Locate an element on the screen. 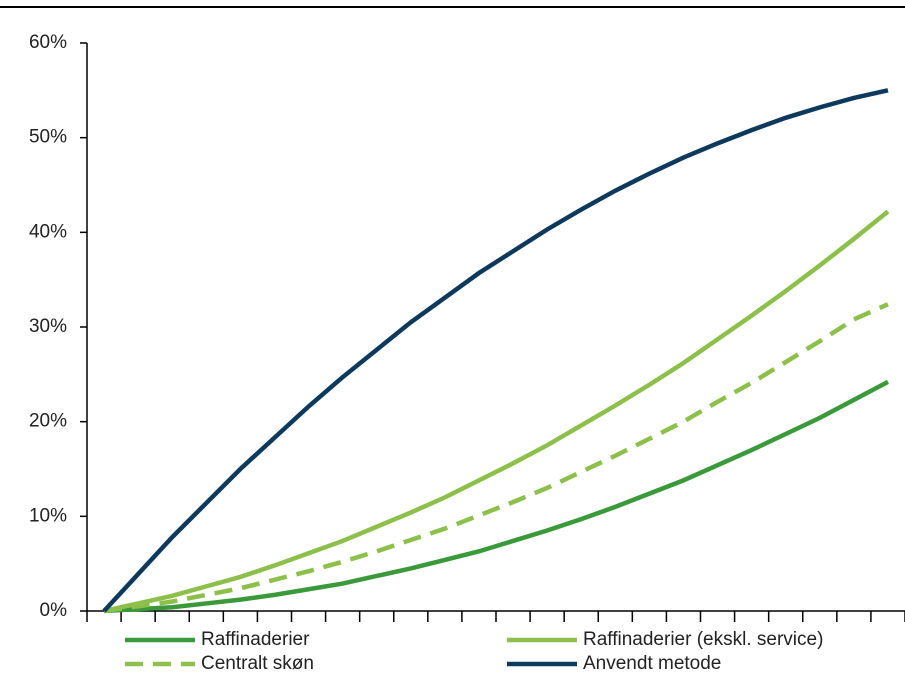  legend-label: Raffinaderier is located at coordinates (255, 639).